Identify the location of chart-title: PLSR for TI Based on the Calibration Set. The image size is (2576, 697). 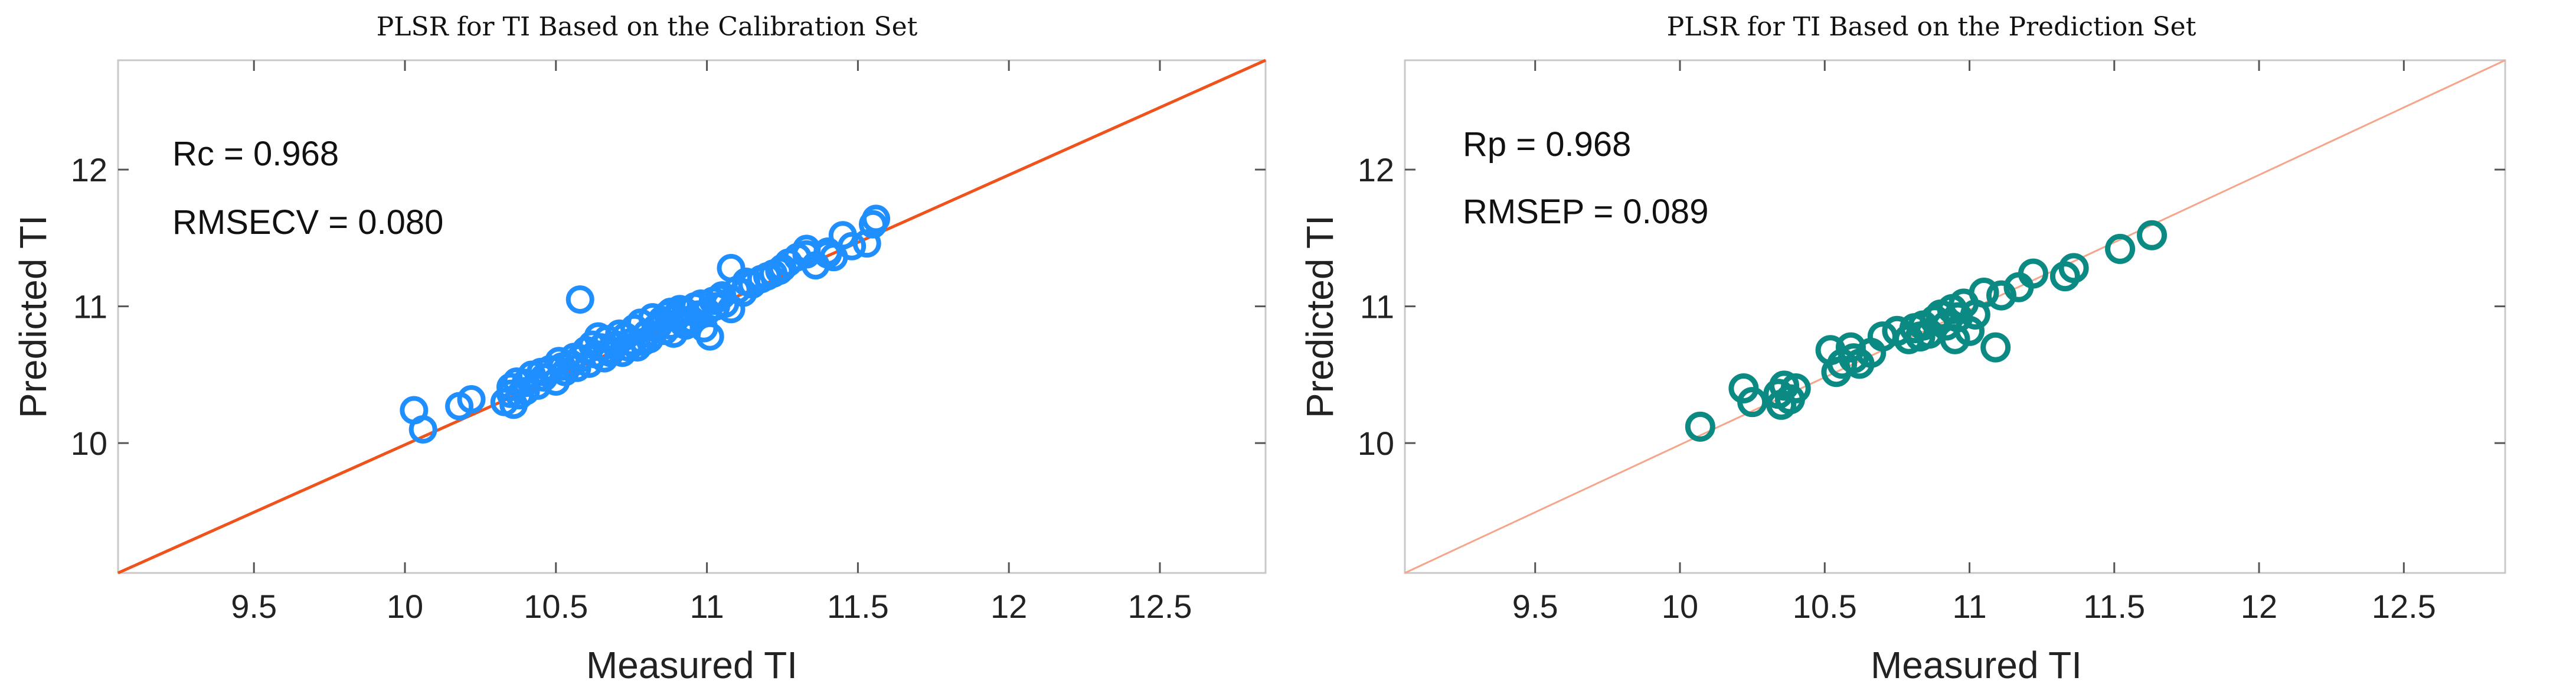
(647, 27).